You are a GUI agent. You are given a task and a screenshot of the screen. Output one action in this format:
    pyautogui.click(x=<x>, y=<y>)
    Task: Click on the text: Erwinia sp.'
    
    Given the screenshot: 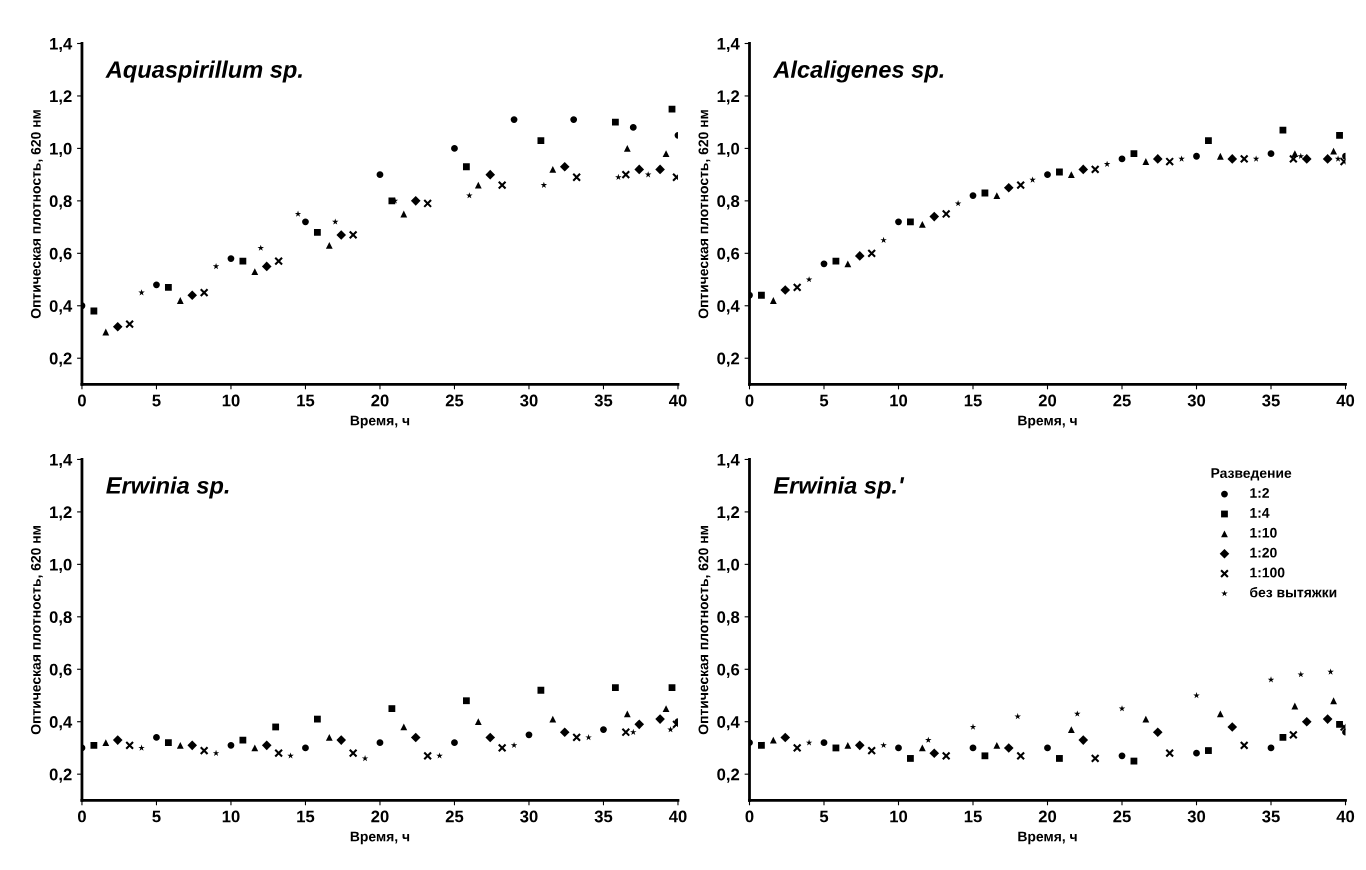 What is the action you would take?
    pyautogui.click(x=839, y=487)
    